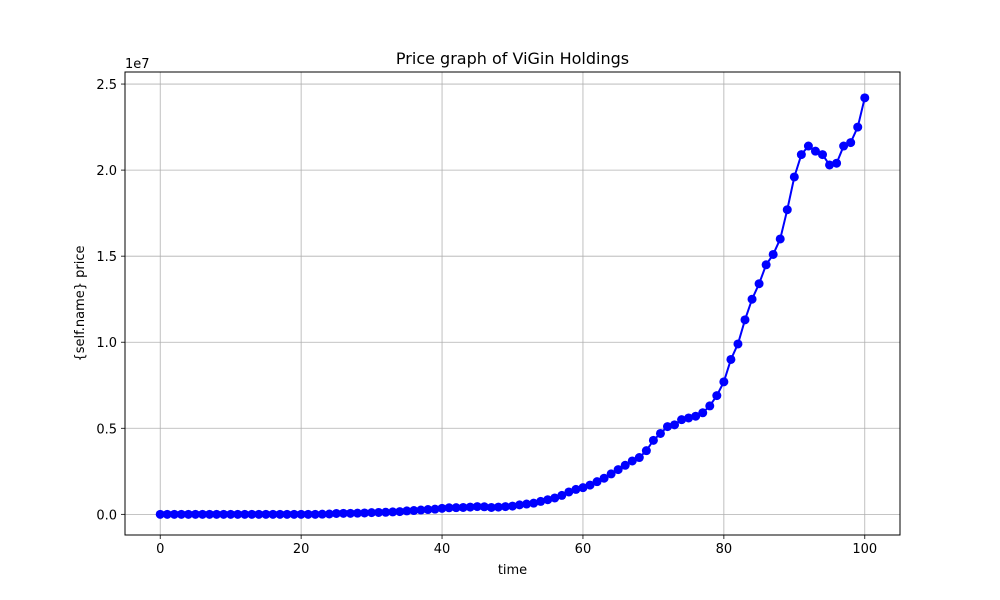 The image size is (1000, 600). I want to click on x-tick-label: 100, so click(864, 549).